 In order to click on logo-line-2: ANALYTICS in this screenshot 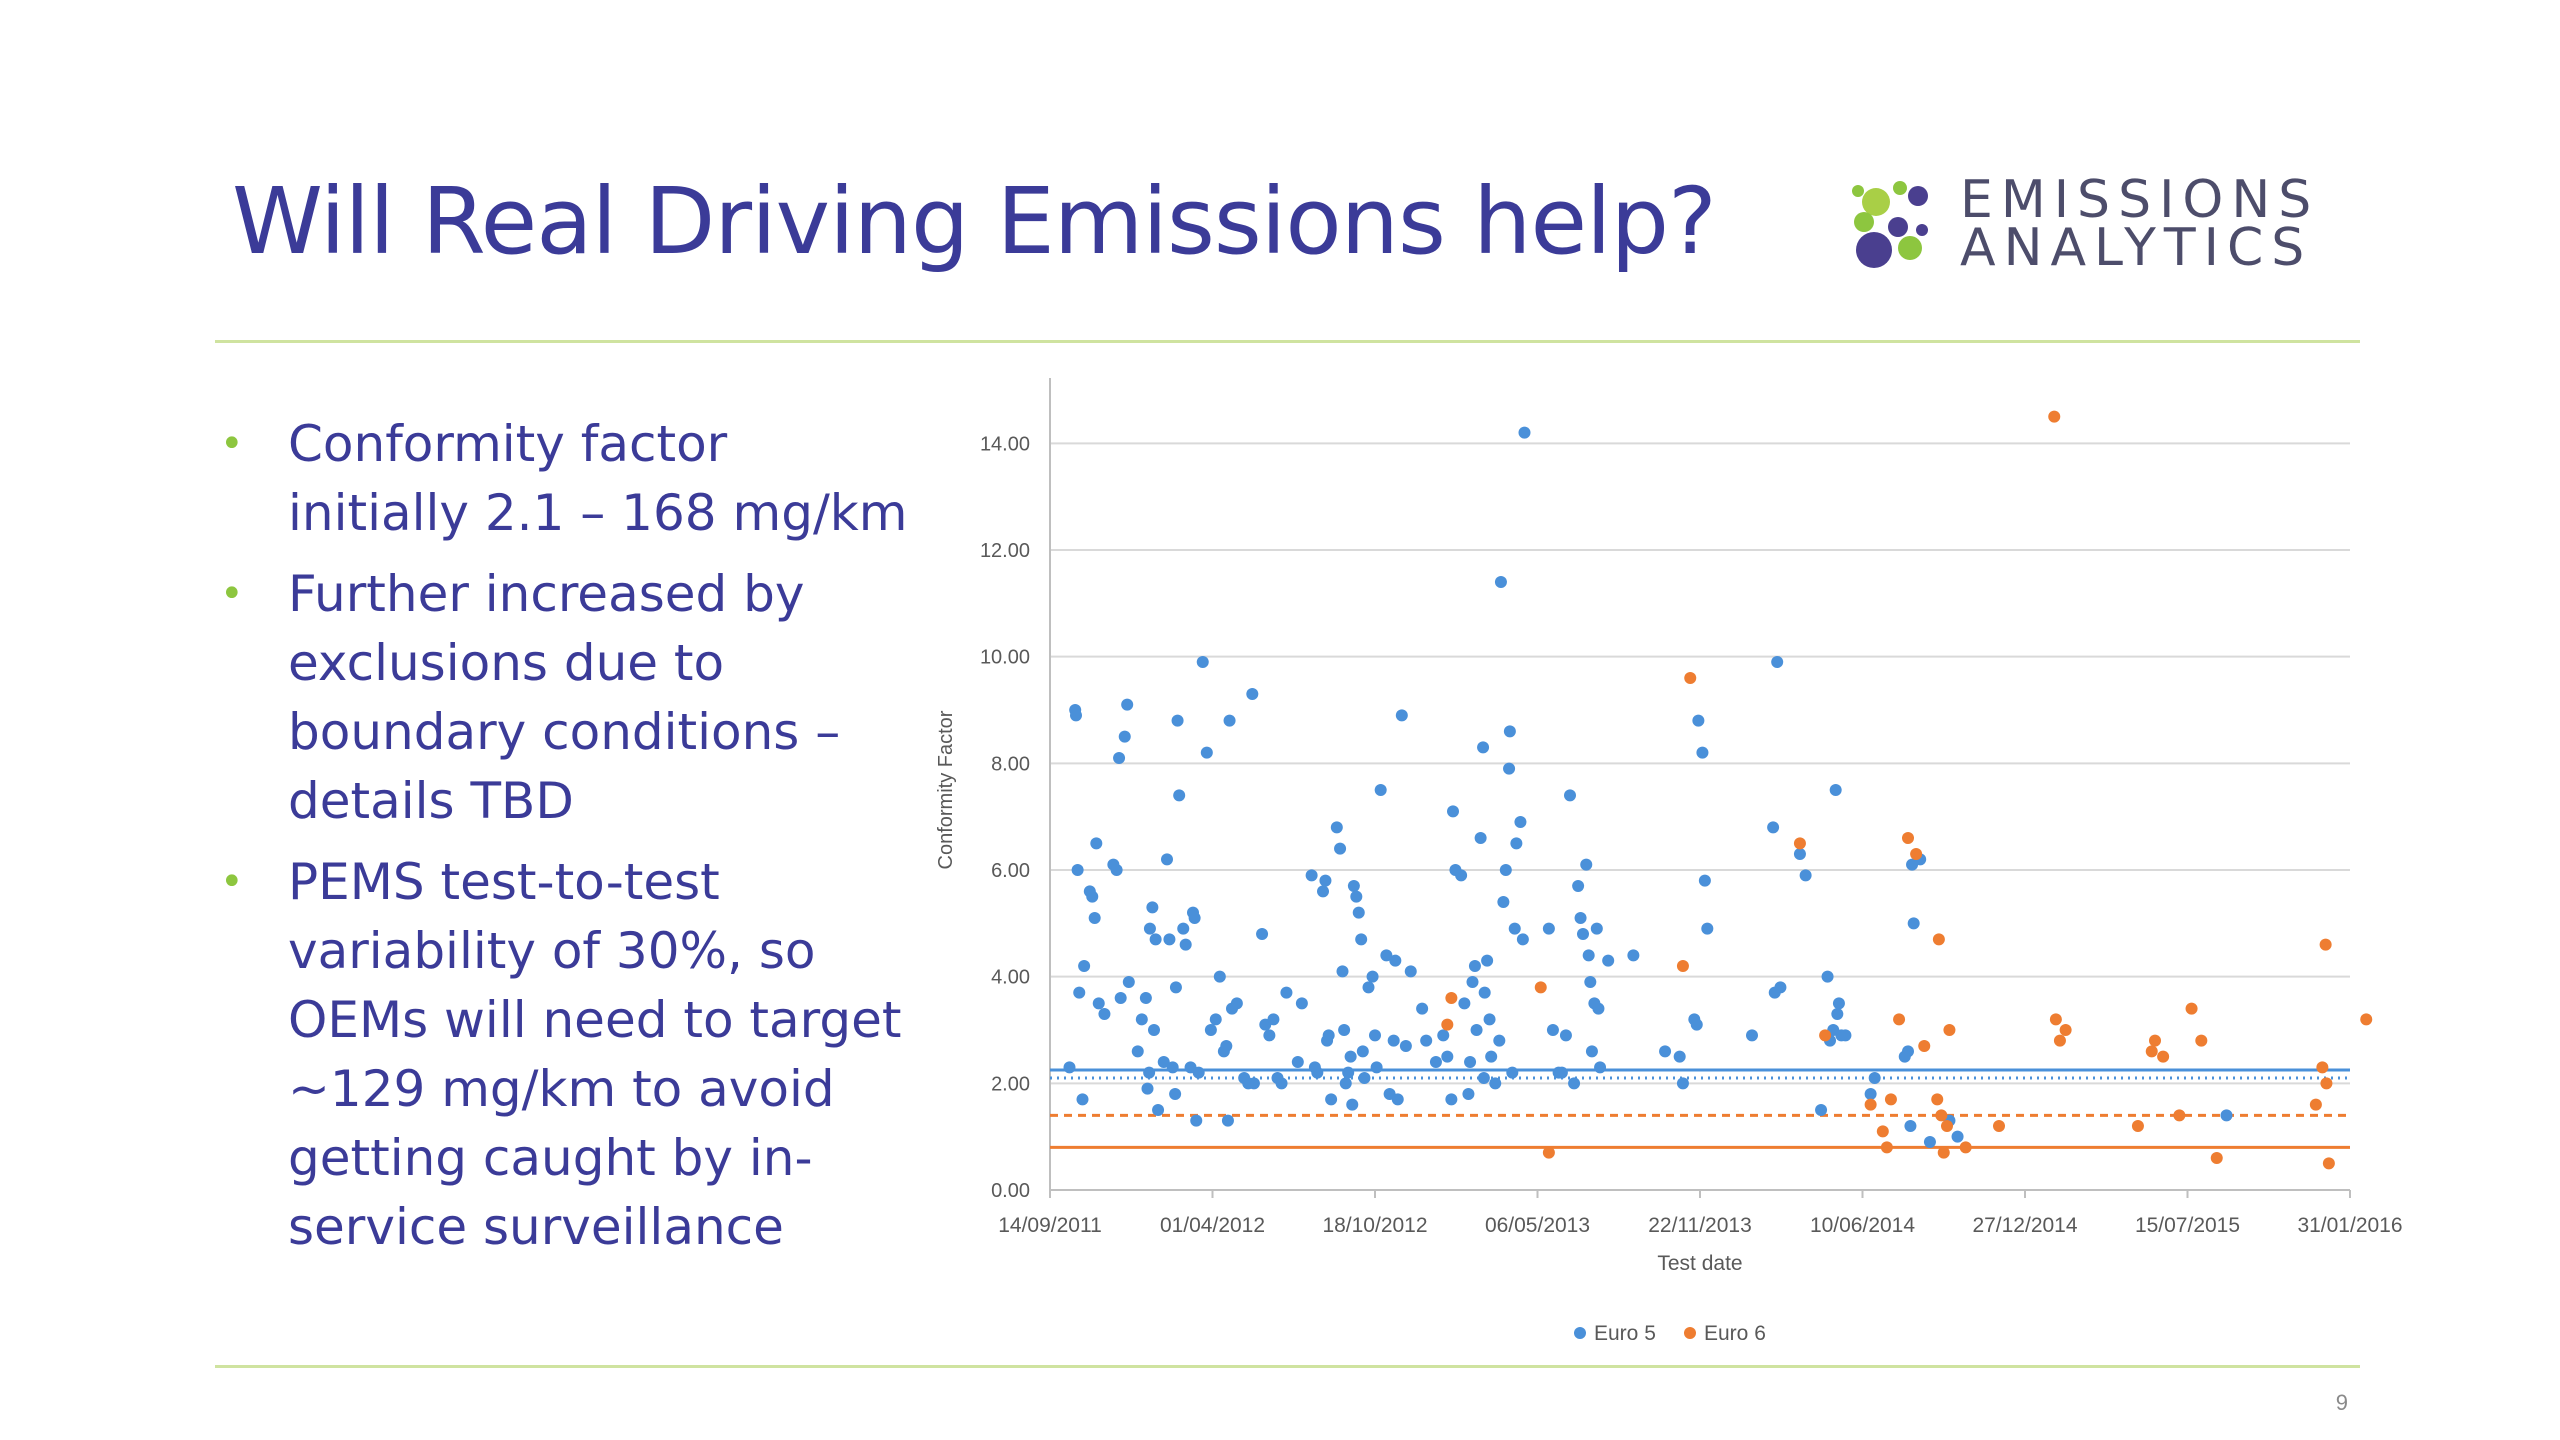, I will do `click(2136, 248)`.